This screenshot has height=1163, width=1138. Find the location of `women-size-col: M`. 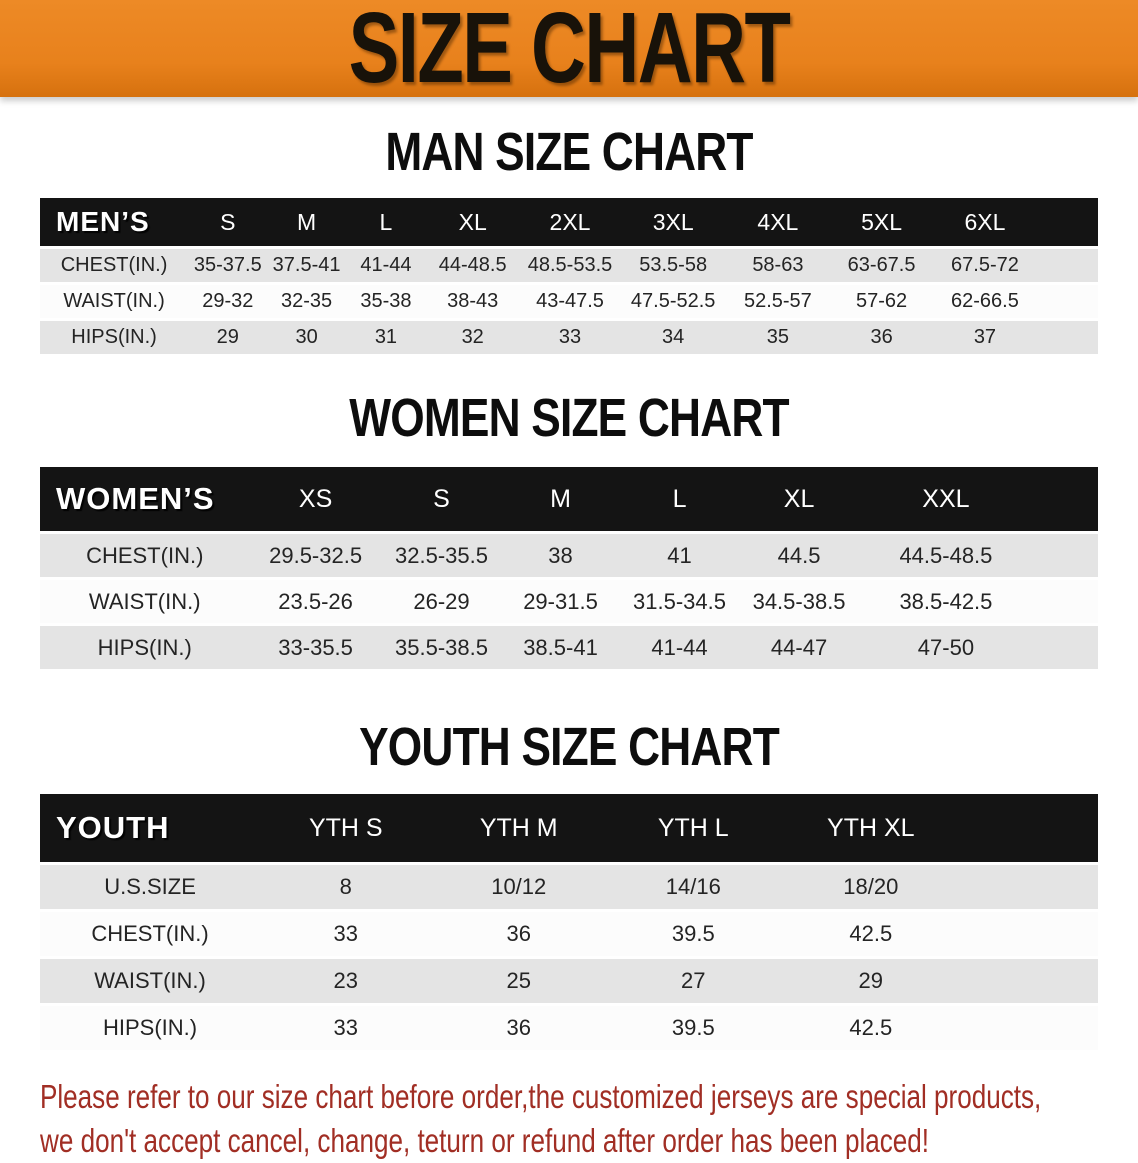

women-size-col: M is located at coordinates (560, 500).